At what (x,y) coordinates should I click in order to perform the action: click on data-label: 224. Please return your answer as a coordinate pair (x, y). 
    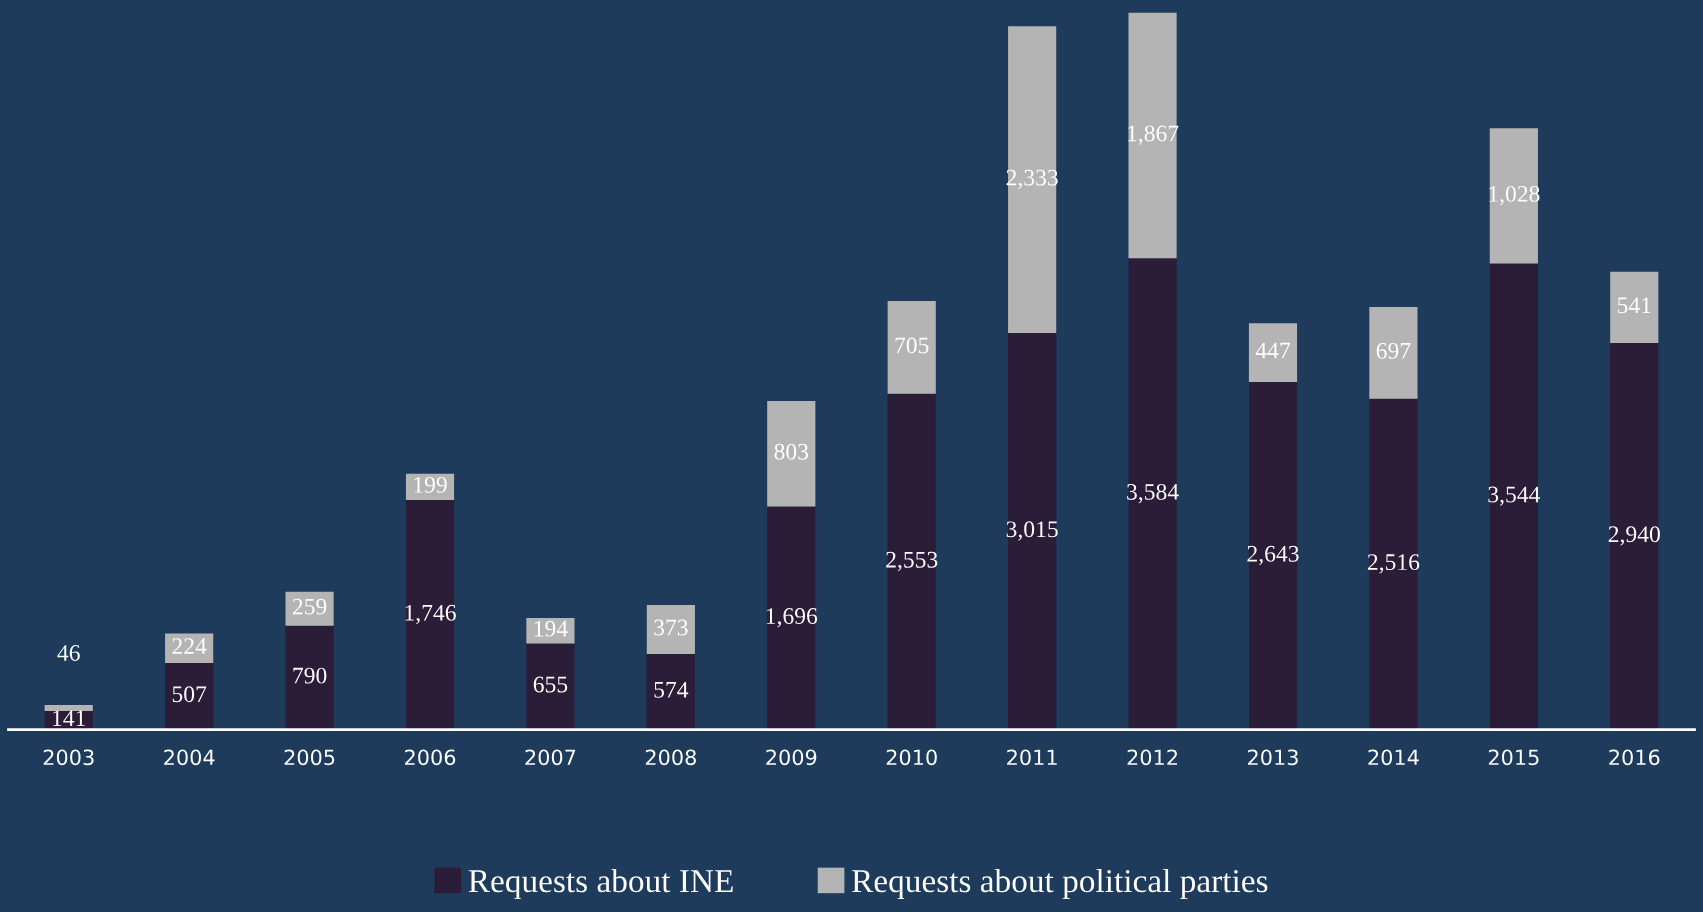
    Looking at the image, I should click on (189, 646).